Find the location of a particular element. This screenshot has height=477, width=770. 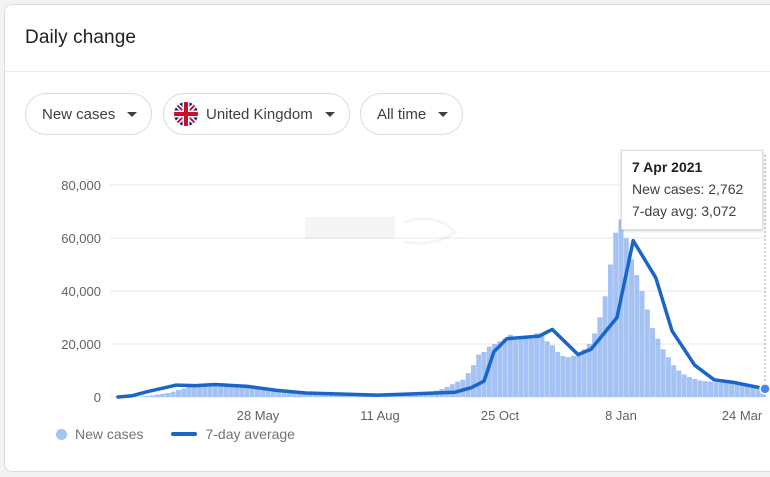

x-tick-label: 8 Jan is located at coordinates (621, 415).